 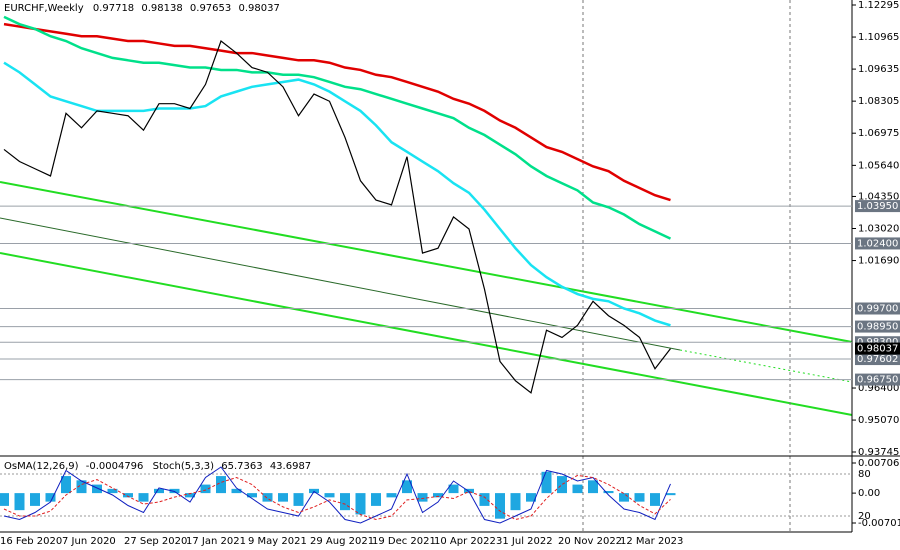 I want to click on y-tick-label: 1.08305, so click(x=878, y=101).